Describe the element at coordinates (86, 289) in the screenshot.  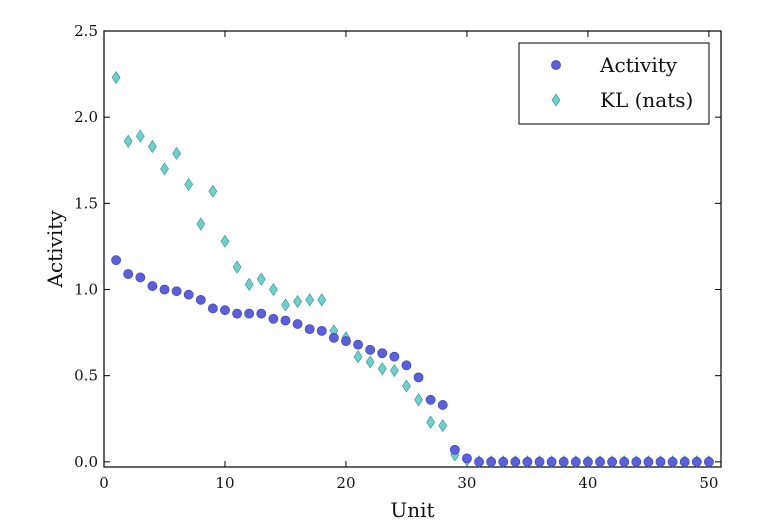
I see `y-tick-label: 1.0` at that location.